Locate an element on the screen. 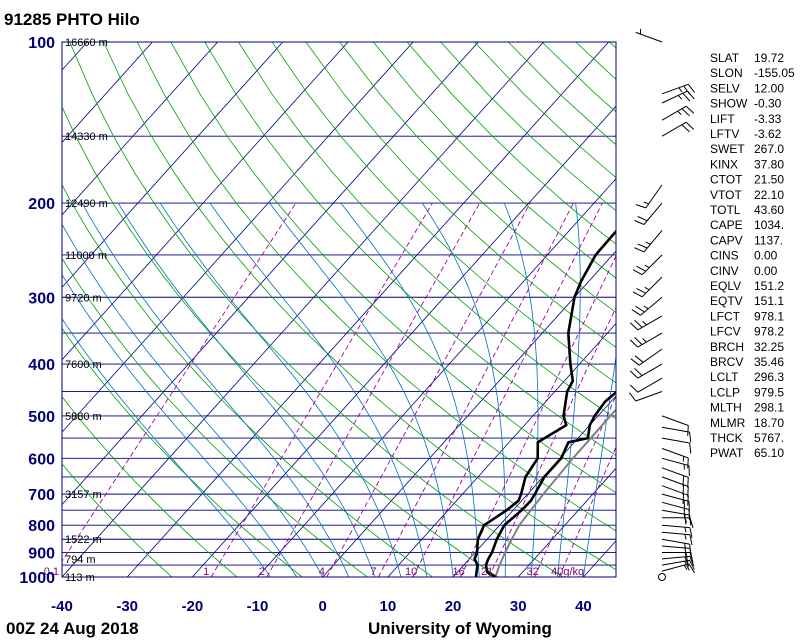 The image size is (800, 640). observation-datetime: 00Z 24 Aug 2018 is located at coordinates (72, 628).